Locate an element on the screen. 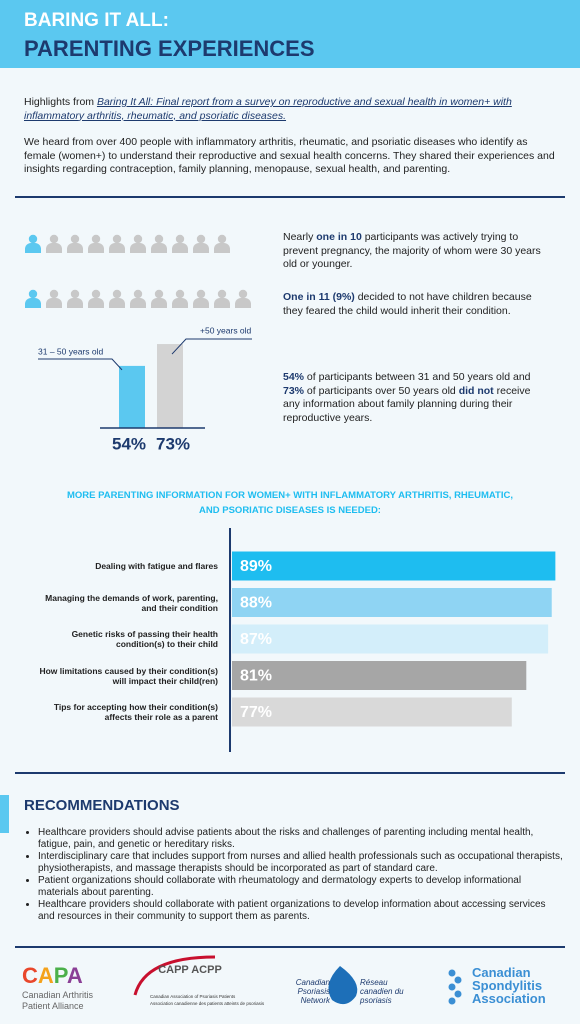 The height and width of the screenshot is (1024, 580). text-run: Nearly is located at coordinates (300, 237).